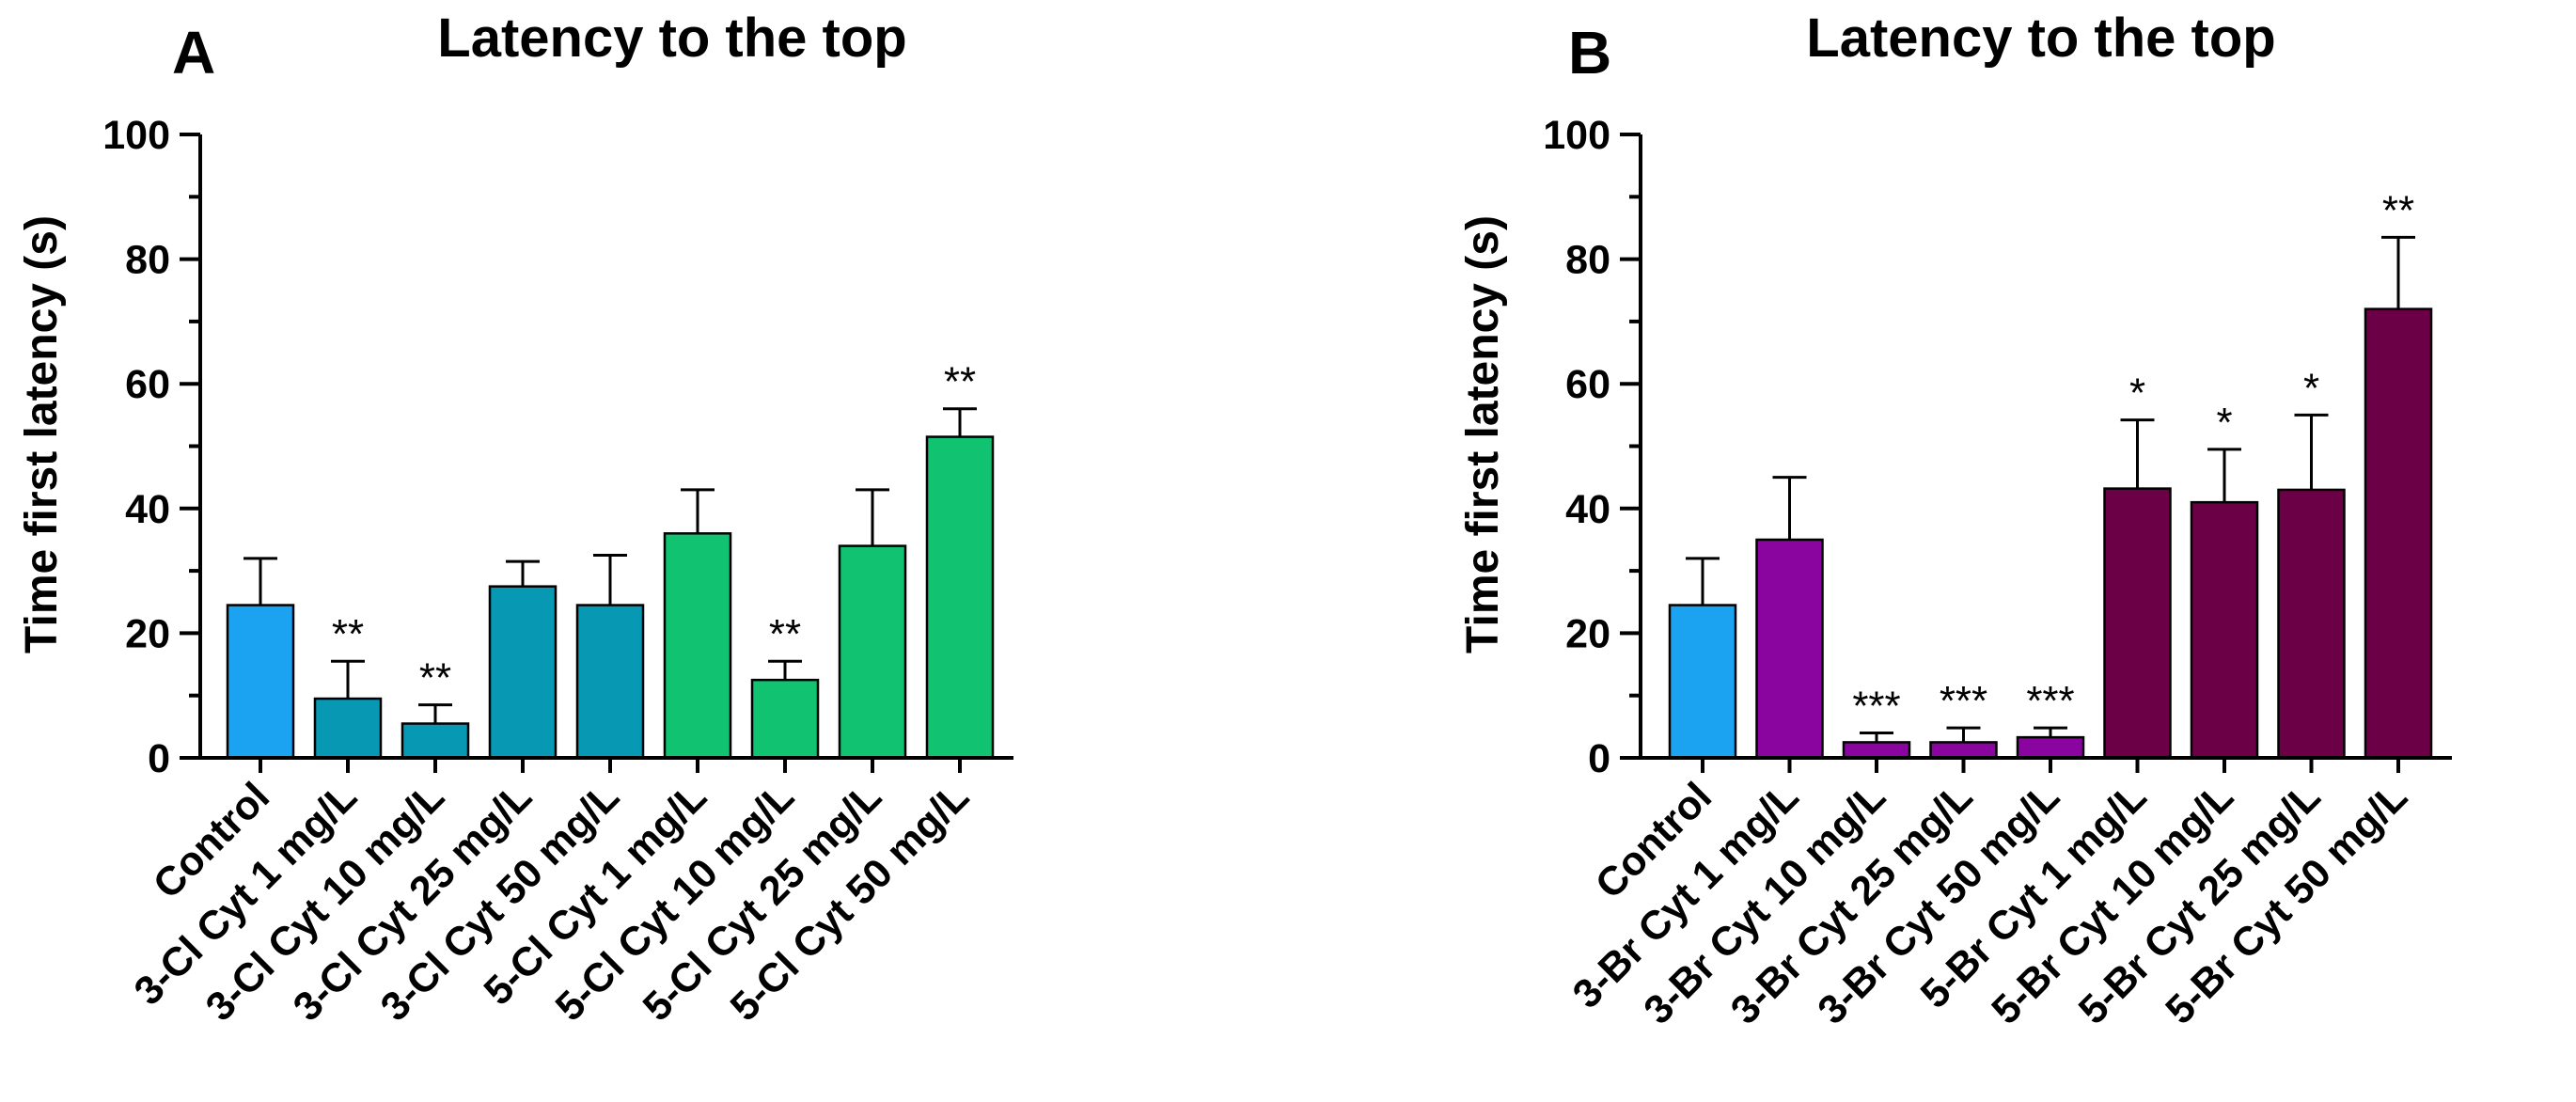 The height and width of the screenshot is (1102, 2576). What do you see at coordinates (1588, 260) in the screenshot?
I see `y-tick-label-b: 80` at bounding box center [1588, 260].